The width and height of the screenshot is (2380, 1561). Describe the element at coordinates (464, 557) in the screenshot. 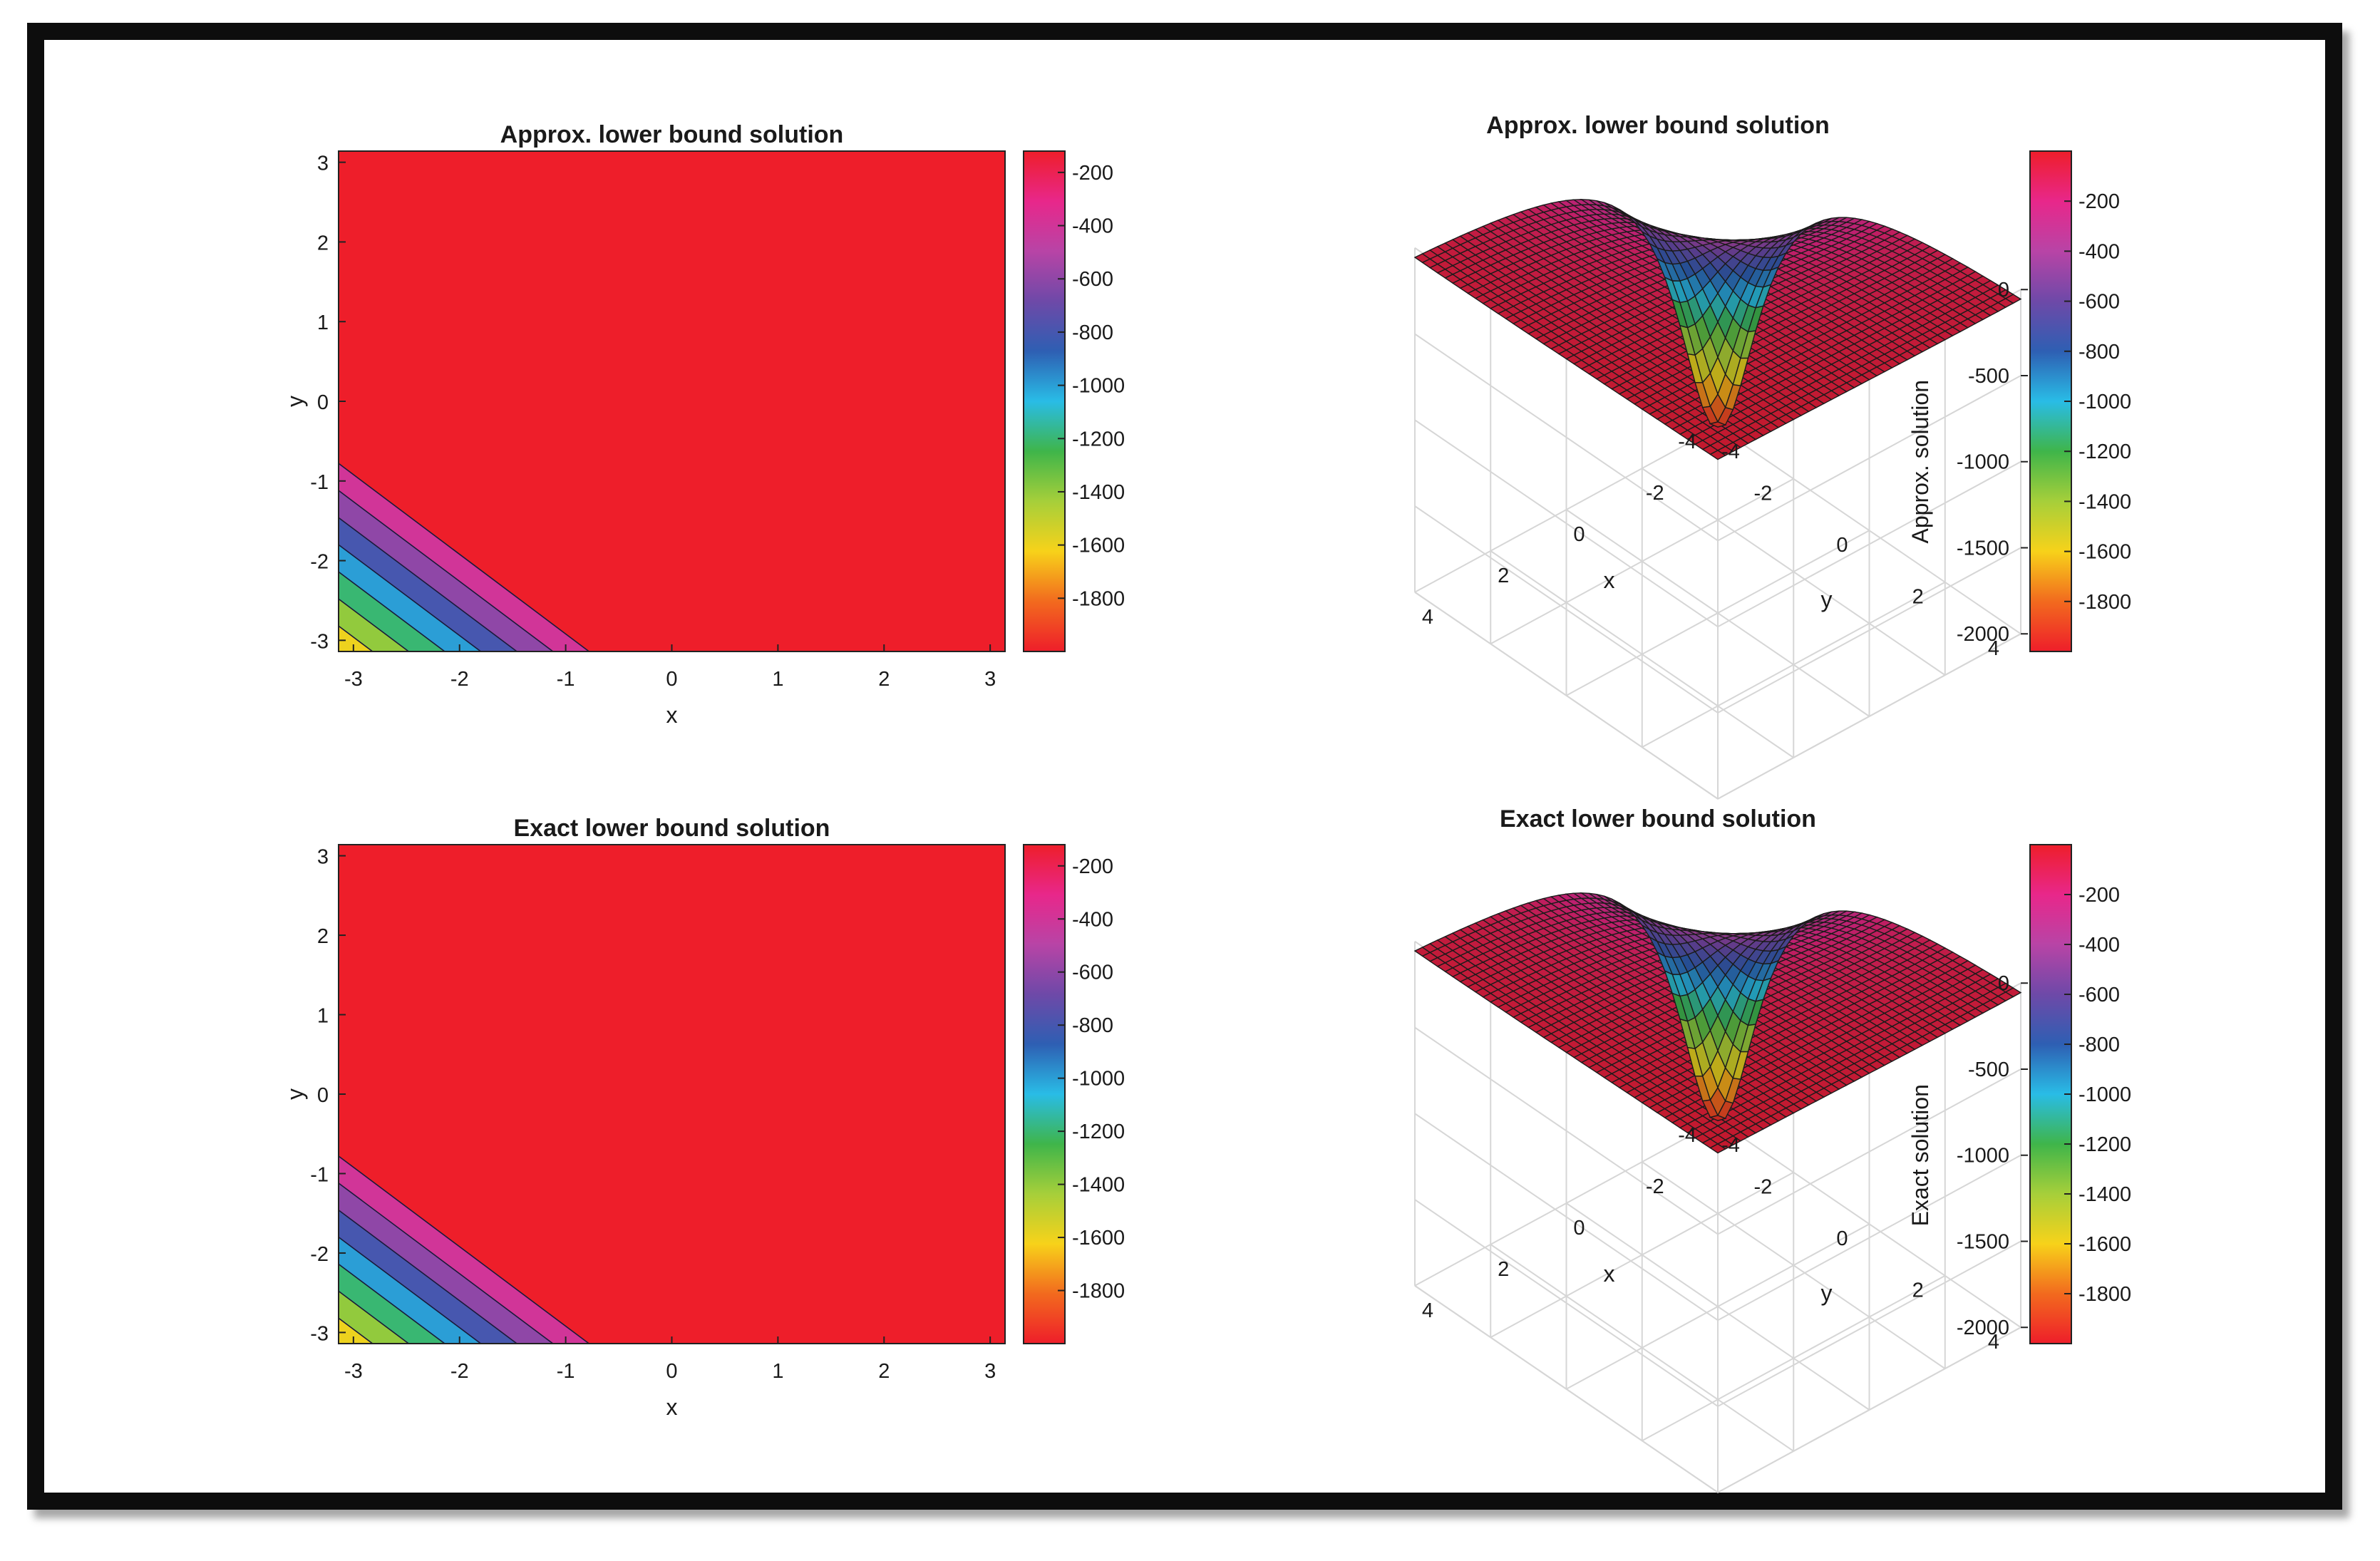

I see `contour-bands` at that location.